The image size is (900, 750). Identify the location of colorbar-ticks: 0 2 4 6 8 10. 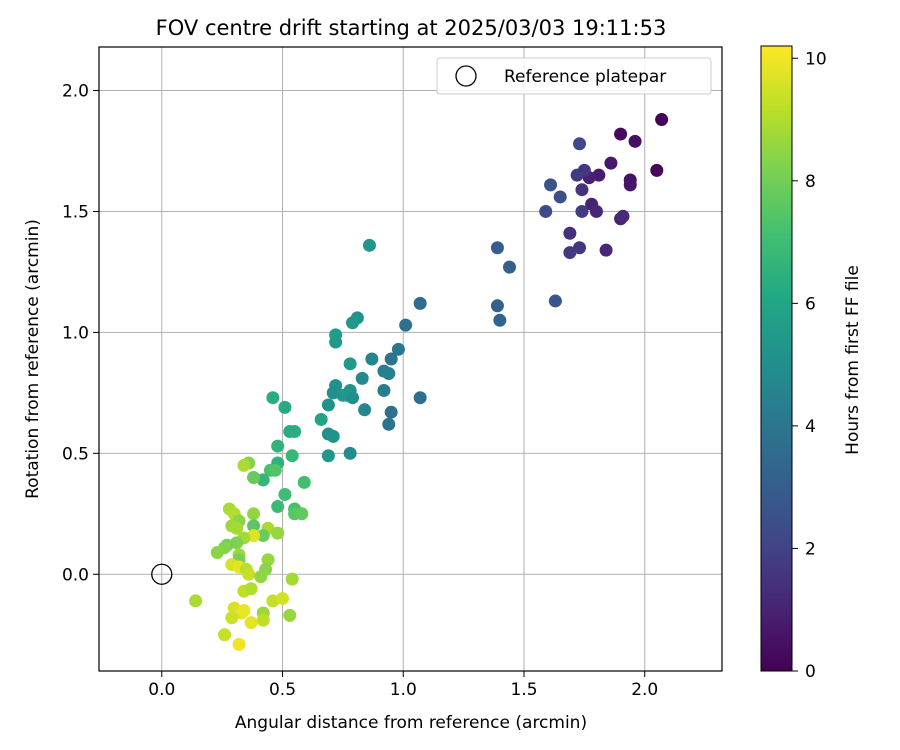
(809, 365).